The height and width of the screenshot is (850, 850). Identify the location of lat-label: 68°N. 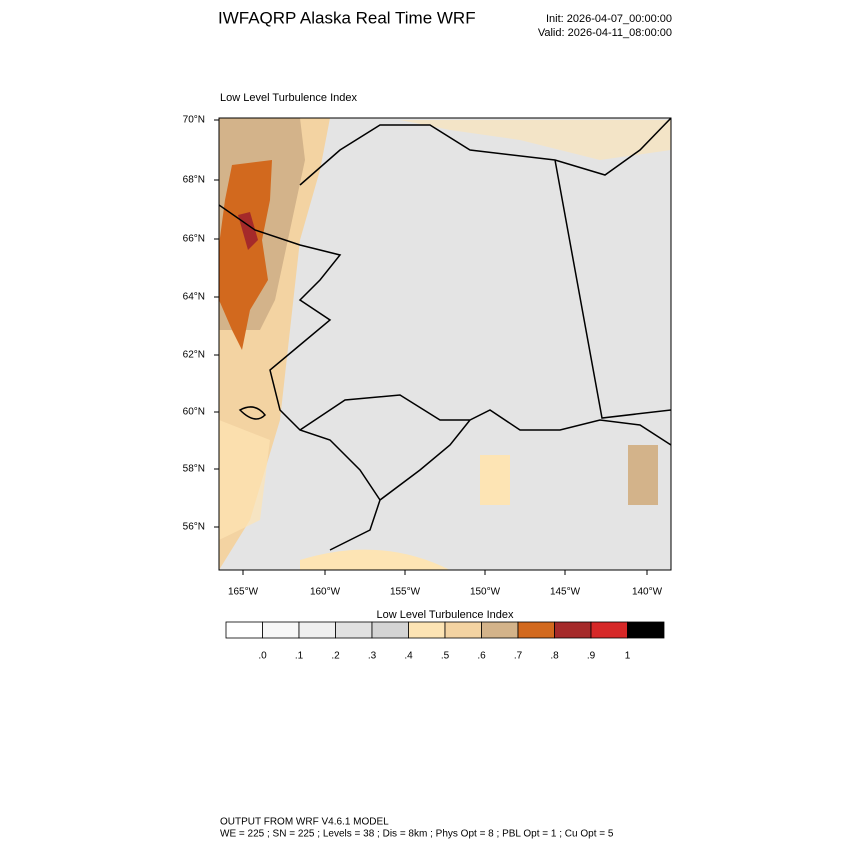
(194, 180).